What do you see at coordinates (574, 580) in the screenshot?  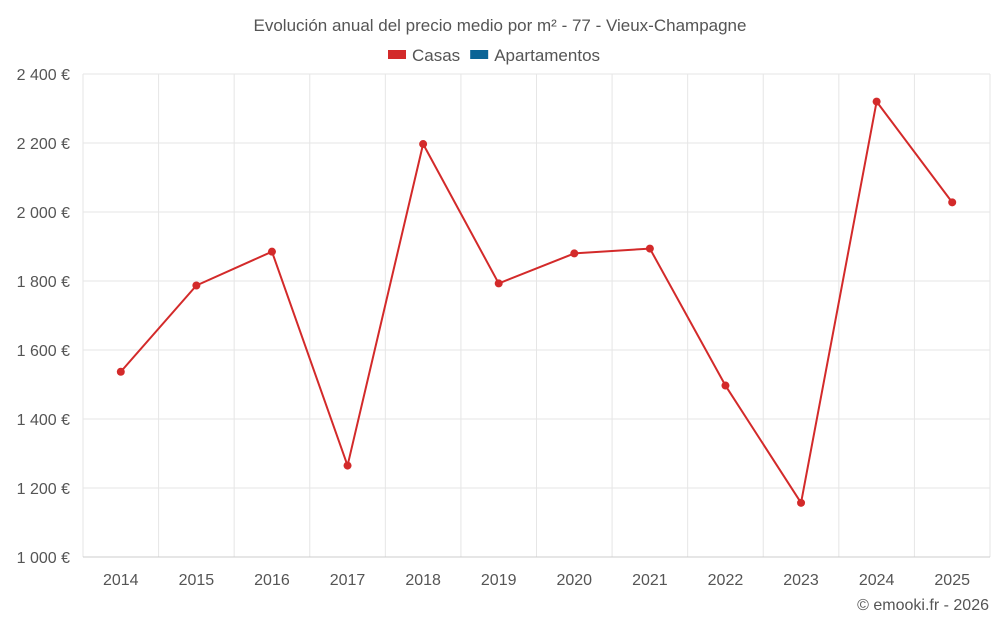 I see `x-tick-label: 2020` at bounding box center [574, 580].